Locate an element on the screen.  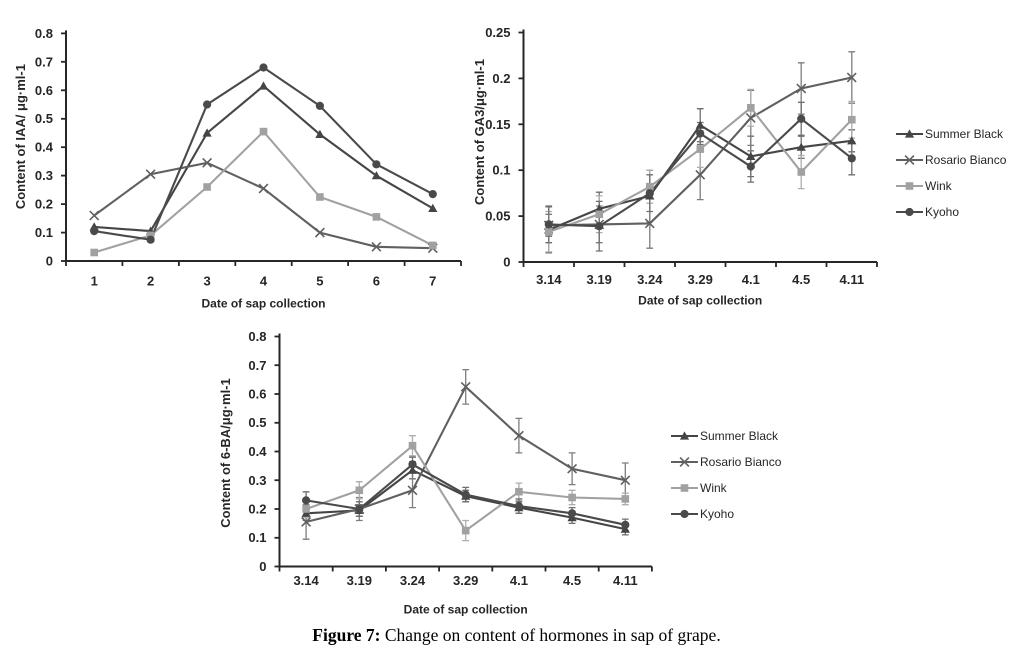
svg-text: Content of 6-BA/μg·ml-1 is located at coordinates (225, 453).